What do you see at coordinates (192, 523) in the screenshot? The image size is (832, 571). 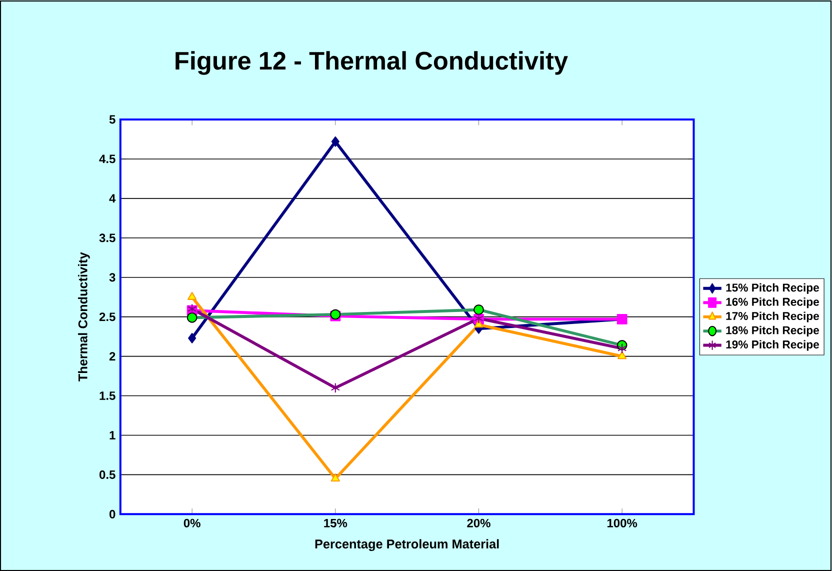 I see `x-tick-label: 0%` at bounding box center [192, 523].